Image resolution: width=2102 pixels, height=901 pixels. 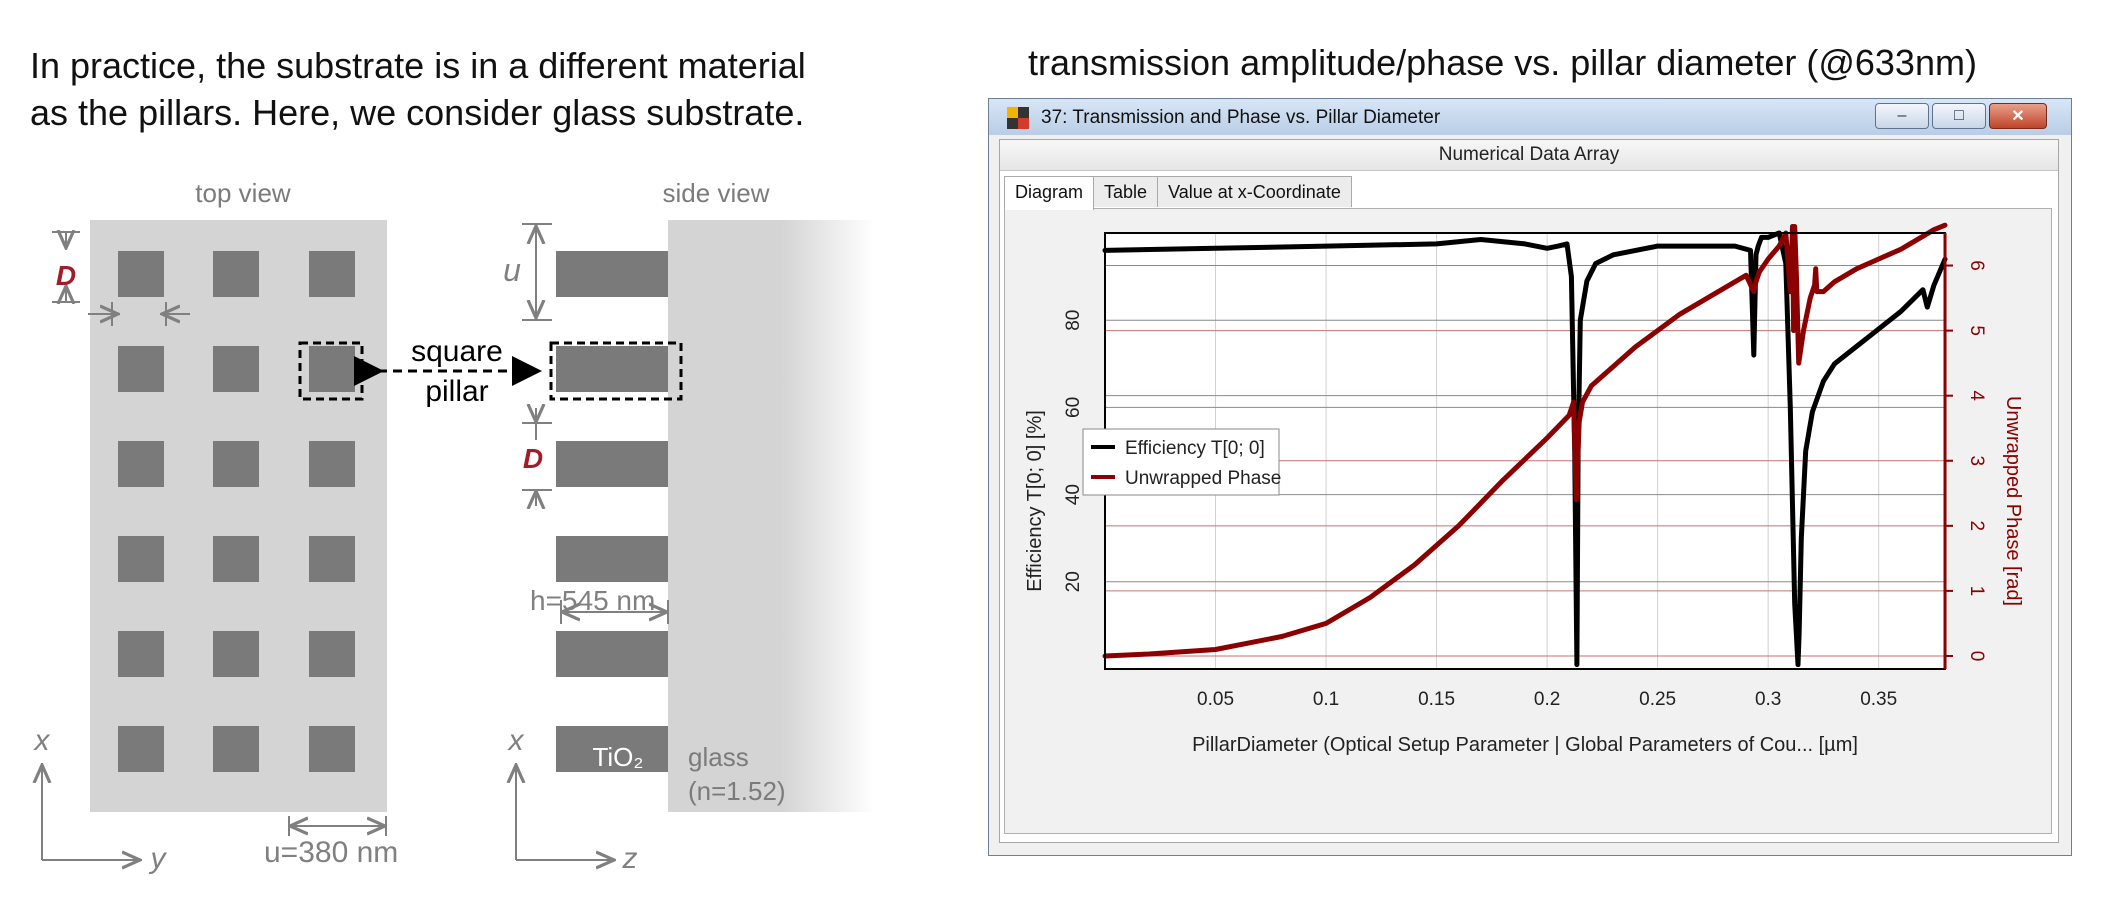 What do you see at coordinates (537, 272) in the screenshot?
I see `u-dimension-side` at bounding box center [537, 272].